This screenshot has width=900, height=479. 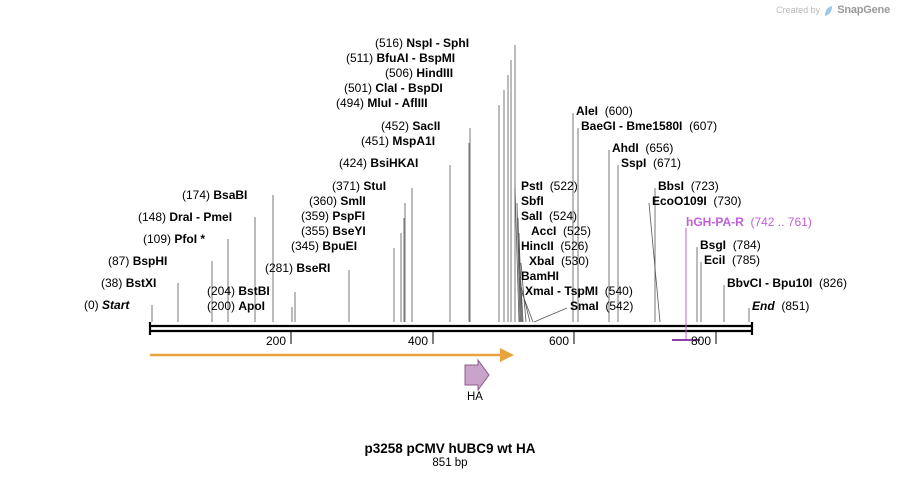 I want to click on site-label-109: (109) PfoI *, so click(x=174, y=239).